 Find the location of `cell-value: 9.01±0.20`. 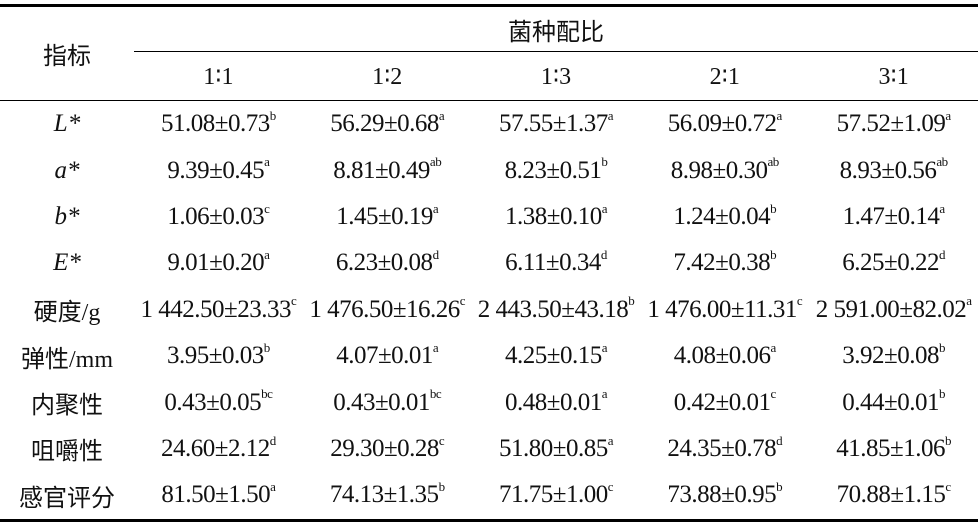

cell-value: 9.01±0.20 is located at coordinates (216, 263).